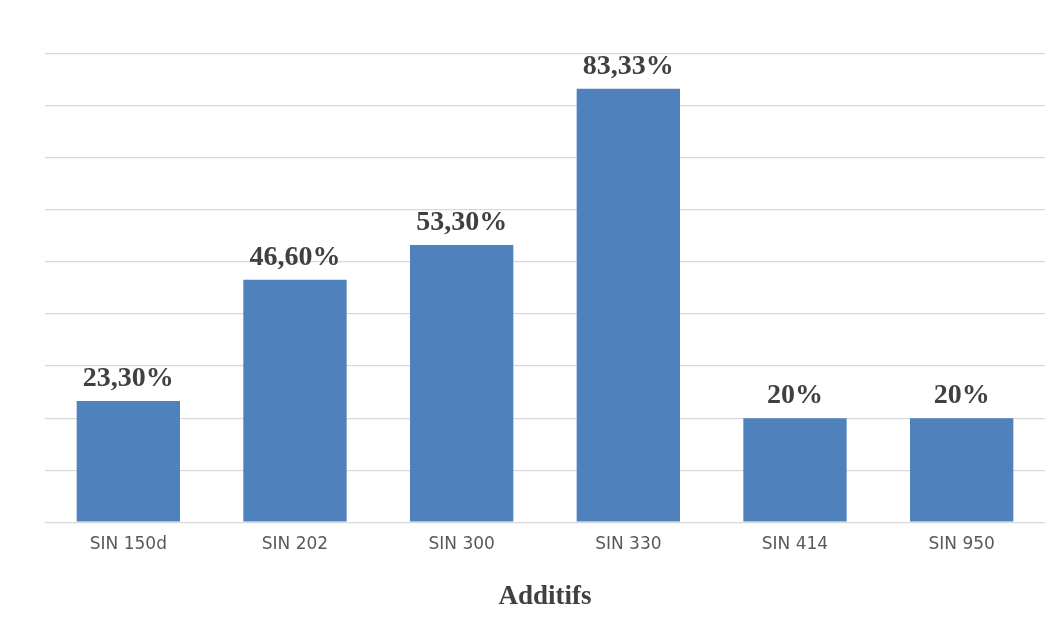 The height and width of the screenshot is (621, 1061). Describe the element at coordinates (628, 542) in the screenshot. I see `x-tick-label: SIN 330` at that location.